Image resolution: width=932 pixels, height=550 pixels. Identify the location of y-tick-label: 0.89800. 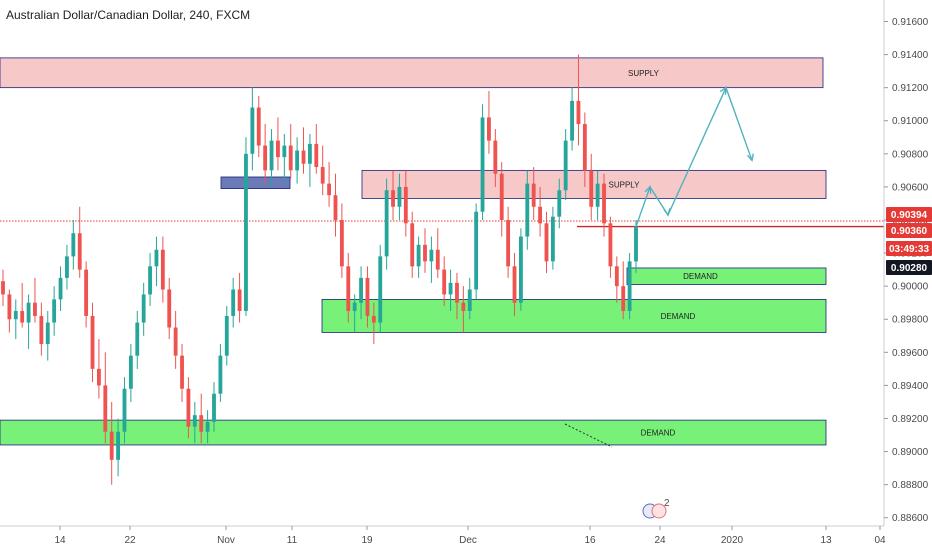
(910, 320).